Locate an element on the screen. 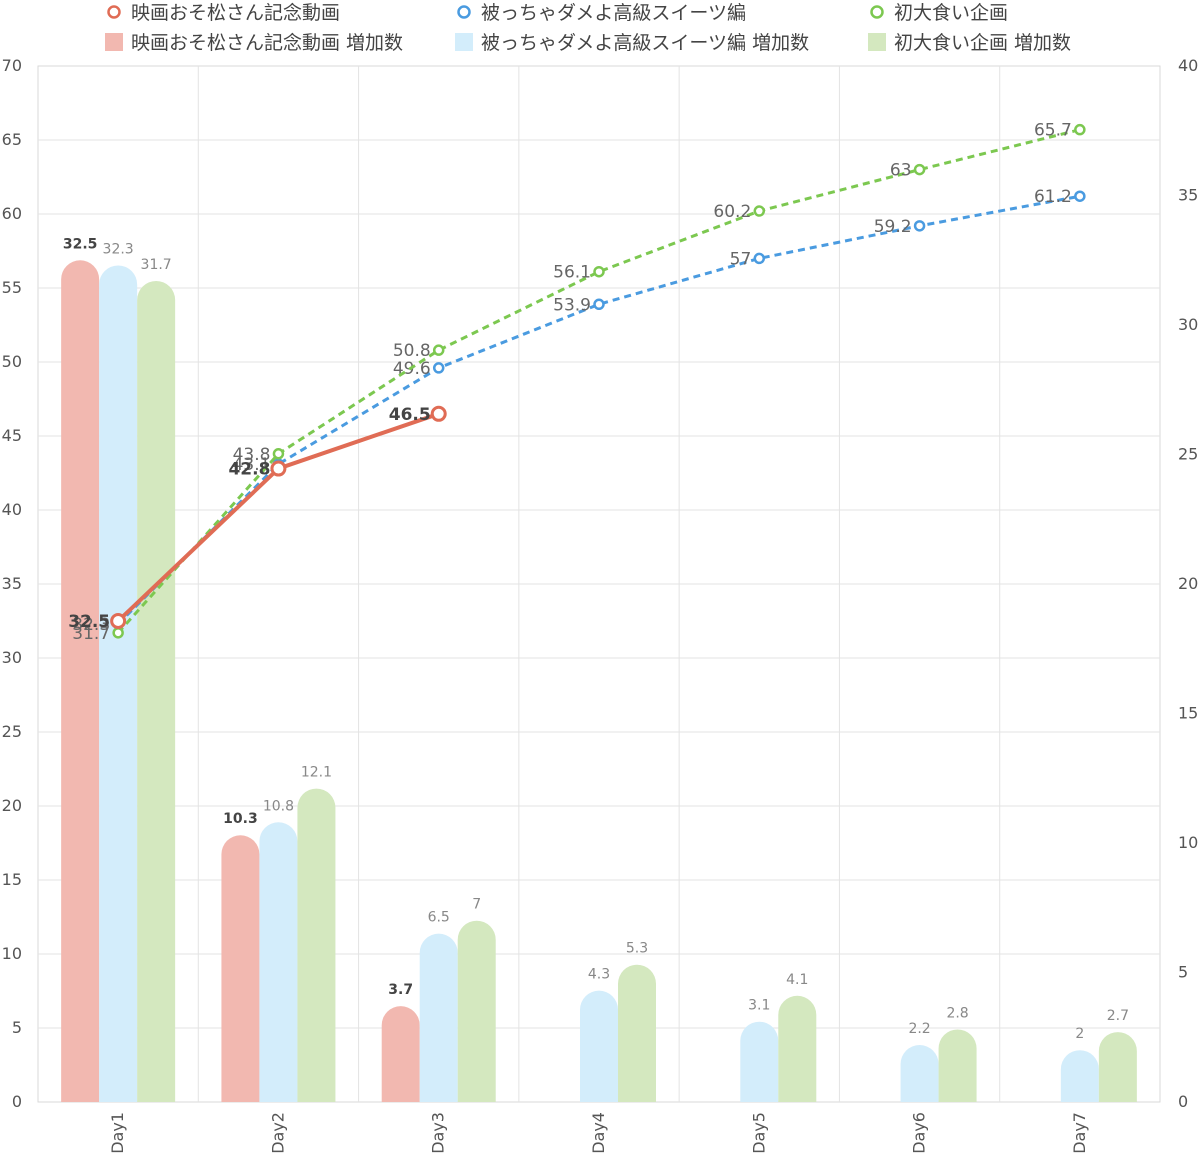  line-data-label: 60.2 is located at coordinates (732, 212).